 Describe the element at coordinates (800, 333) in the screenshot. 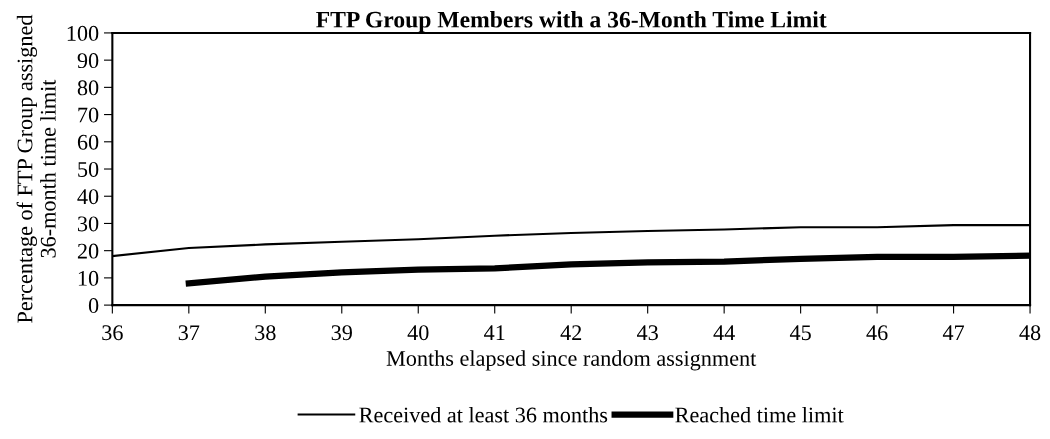

I see `x-tick-label: 45` at that location.